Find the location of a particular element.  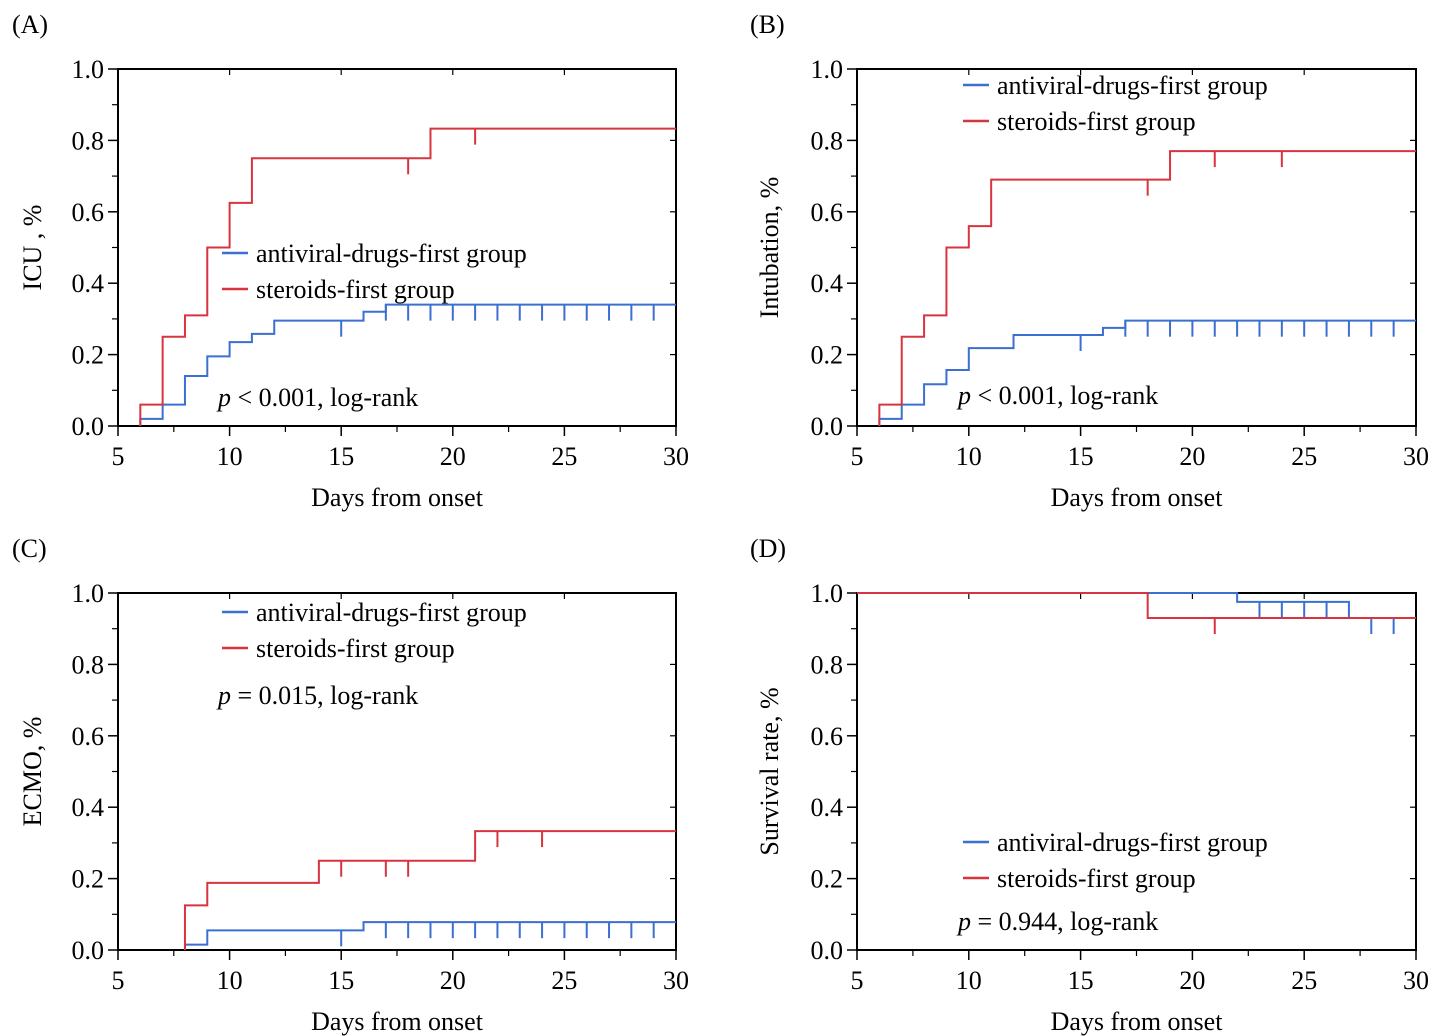

p-value-text: = 0.015, log-rank is located at coordinates (324, 695).